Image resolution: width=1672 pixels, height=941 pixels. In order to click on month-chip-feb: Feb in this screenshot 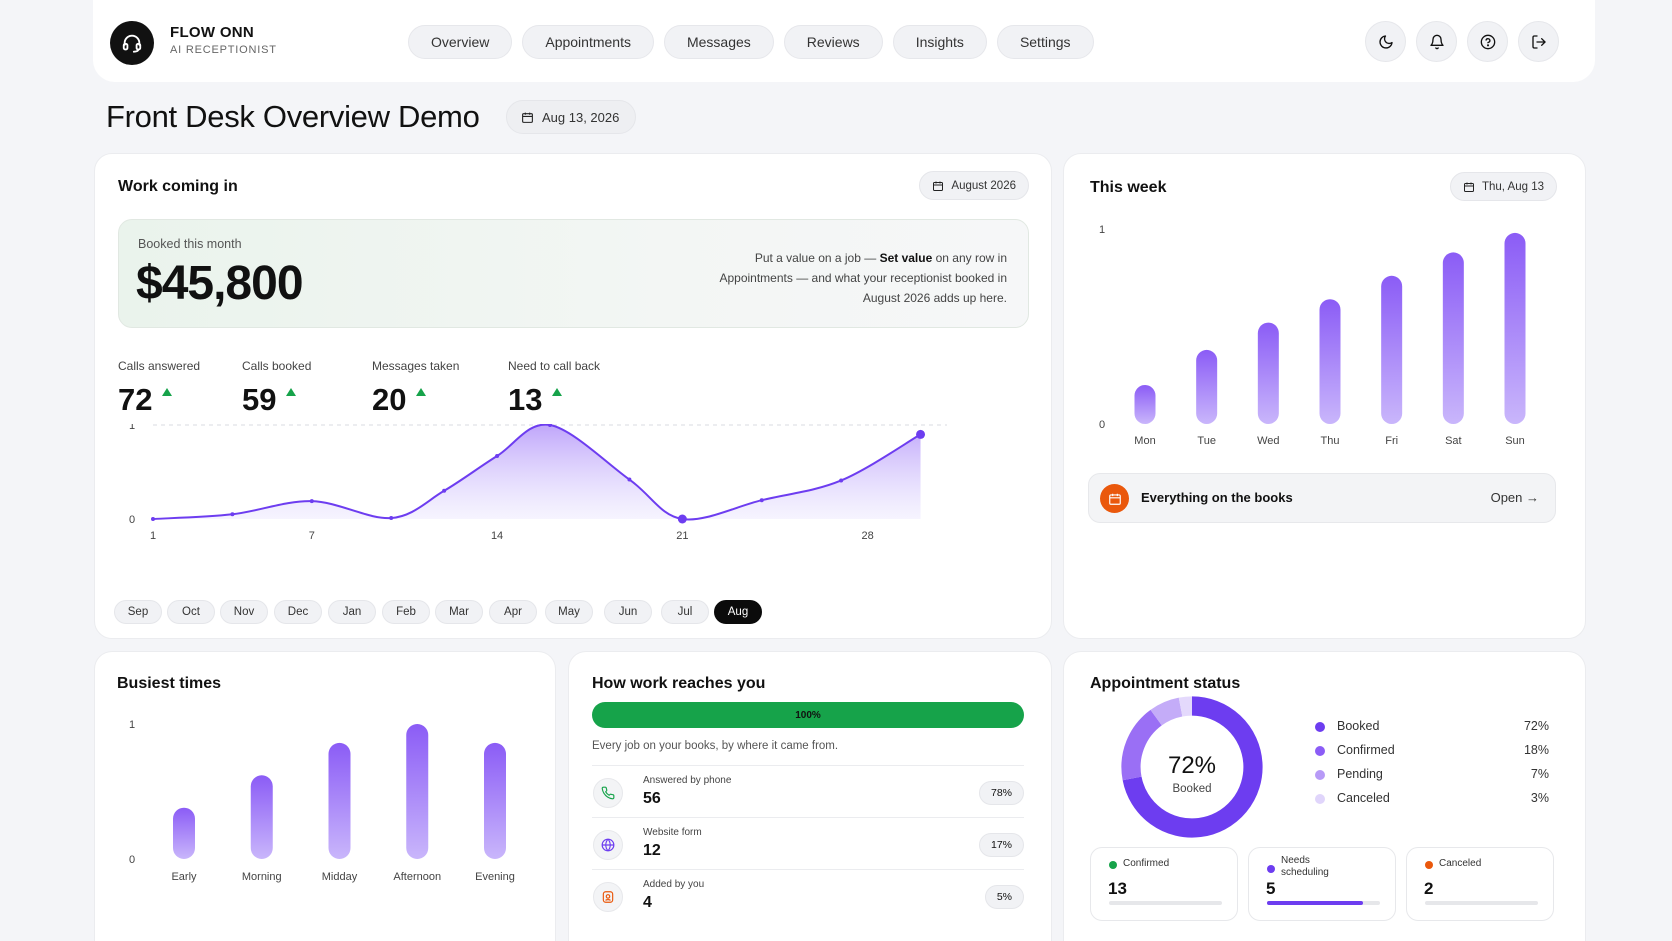, I will do `click(406, 612)`.